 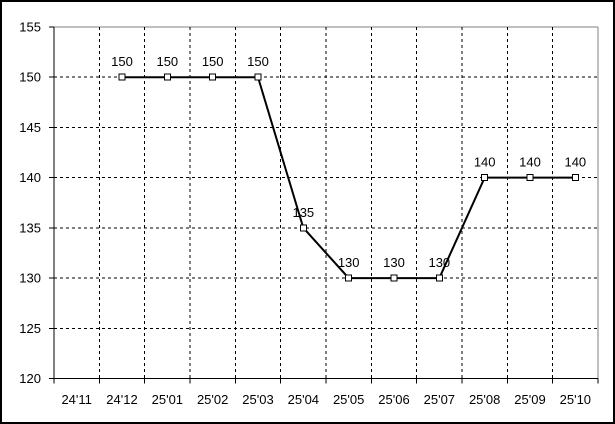 I want to click on y-tick-label: 150, so click(x=30, y=77).